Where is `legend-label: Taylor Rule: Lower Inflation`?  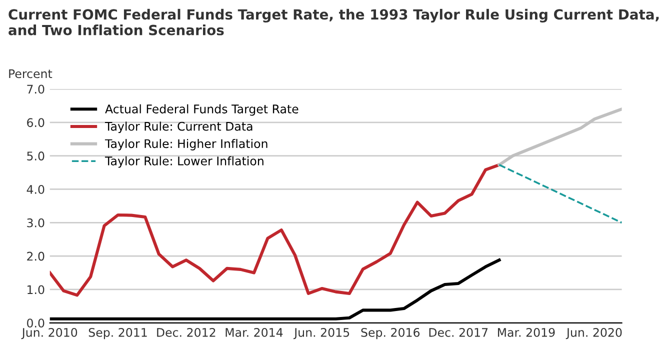 legend-label: Taylor Rule: Lower Inflation is located at coordinates (184, 162).